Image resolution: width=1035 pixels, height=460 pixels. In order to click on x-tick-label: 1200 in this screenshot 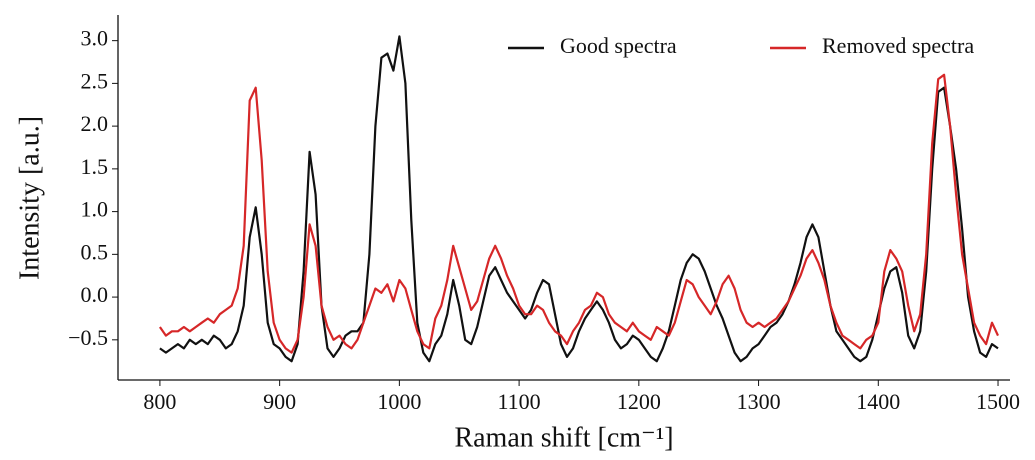, I will do `click(639, 401)`.